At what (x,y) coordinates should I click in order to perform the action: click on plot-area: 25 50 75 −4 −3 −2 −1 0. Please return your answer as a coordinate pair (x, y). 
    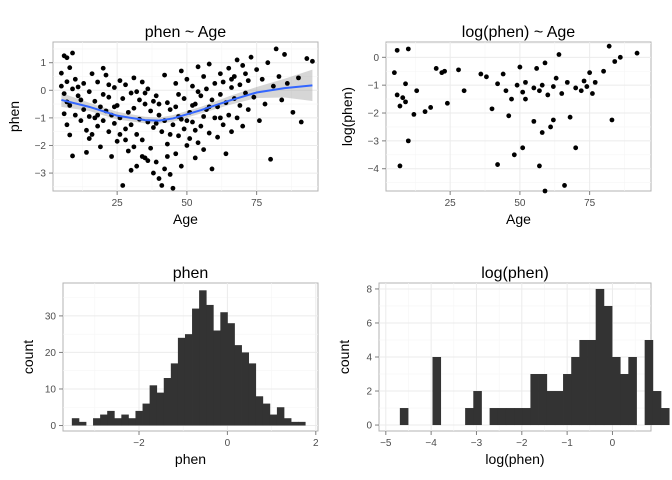
    Looking at the image, I should click on (510, 125).